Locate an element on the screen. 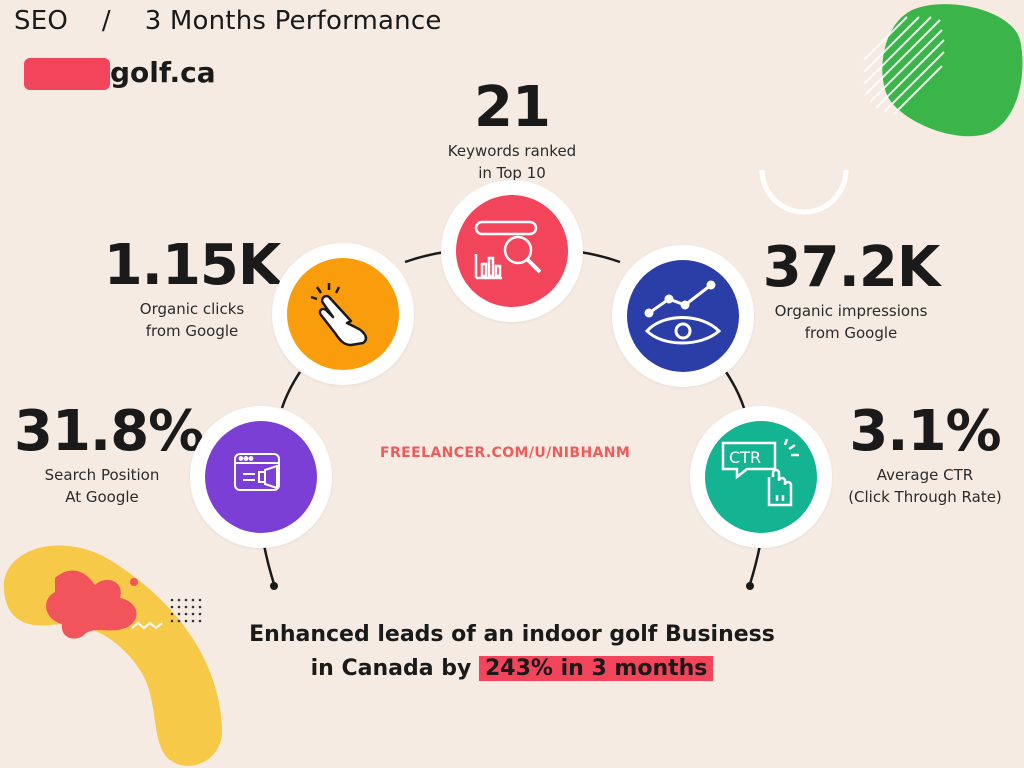 The image size is (1024, 768). stat-ctr-disc: CTR is located at coordinates (761, 477).